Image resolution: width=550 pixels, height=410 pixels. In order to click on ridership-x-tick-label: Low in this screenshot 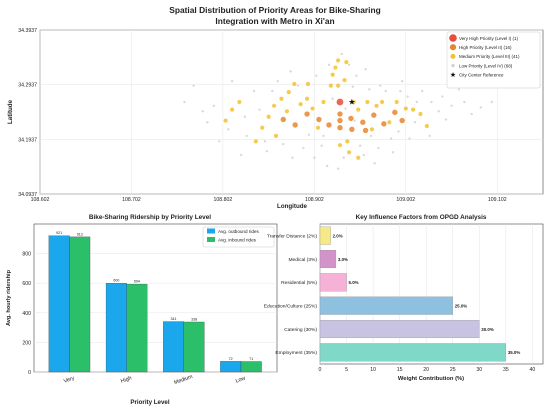, I will do `click(240, 380)`.